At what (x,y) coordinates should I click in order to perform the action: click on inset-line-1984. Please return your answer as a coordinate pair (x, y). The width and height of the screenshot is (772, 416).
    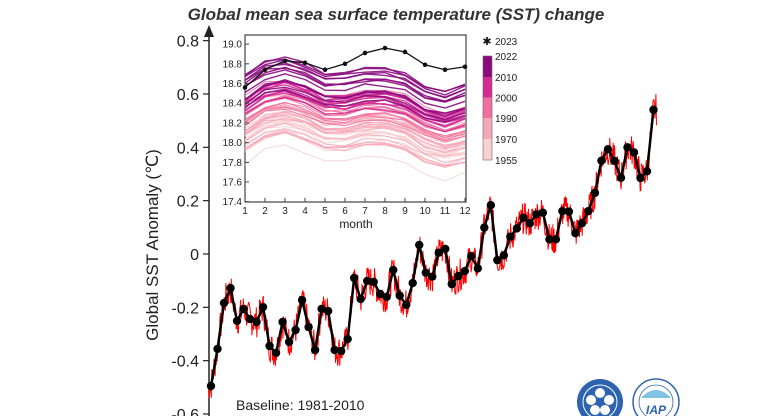
    Looking at the image, I should click on (355, 129).